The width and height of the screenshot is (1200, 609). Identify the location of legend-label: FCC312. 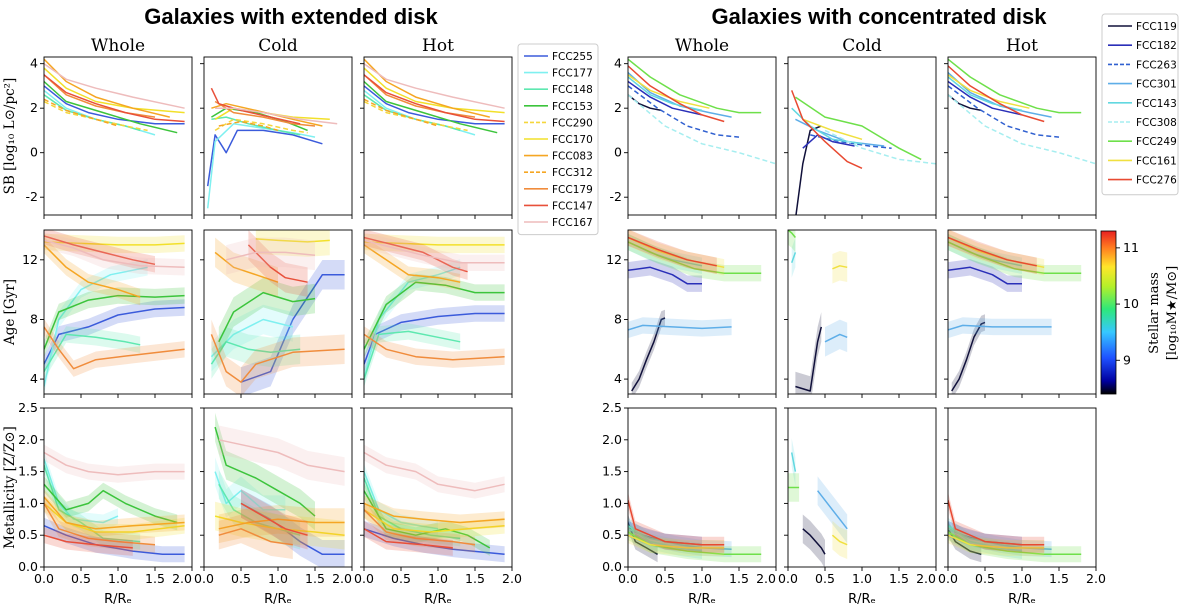
(572, 173).